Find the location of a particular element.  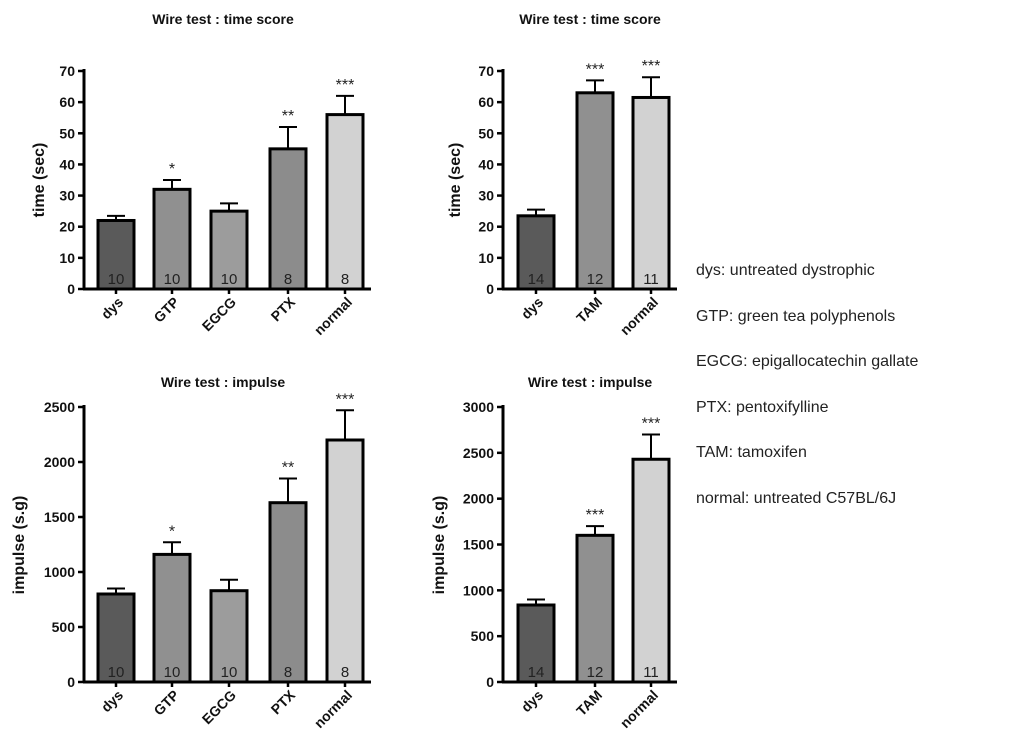

legend-item-gtp: GTP: green tea polyphenols is located at coordinates (796, 316).